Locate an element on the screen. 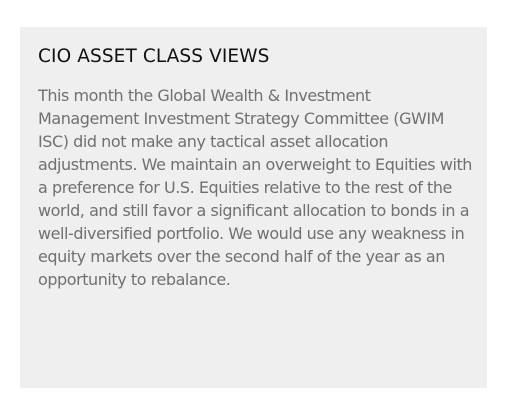 Image resolution: width=508 pixels, height=418 pixels. panel-title: CIO ASSET CLASS VIEWS is located at coordinates (154, 56).